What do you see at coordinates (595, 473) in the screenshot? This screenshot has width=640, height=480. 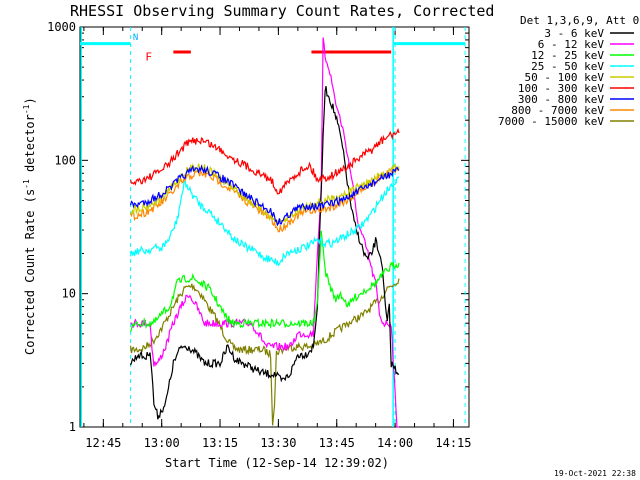 I see `footer-timestamp: 19-Oct-2021 22:38` at bounding box center [595, 473].